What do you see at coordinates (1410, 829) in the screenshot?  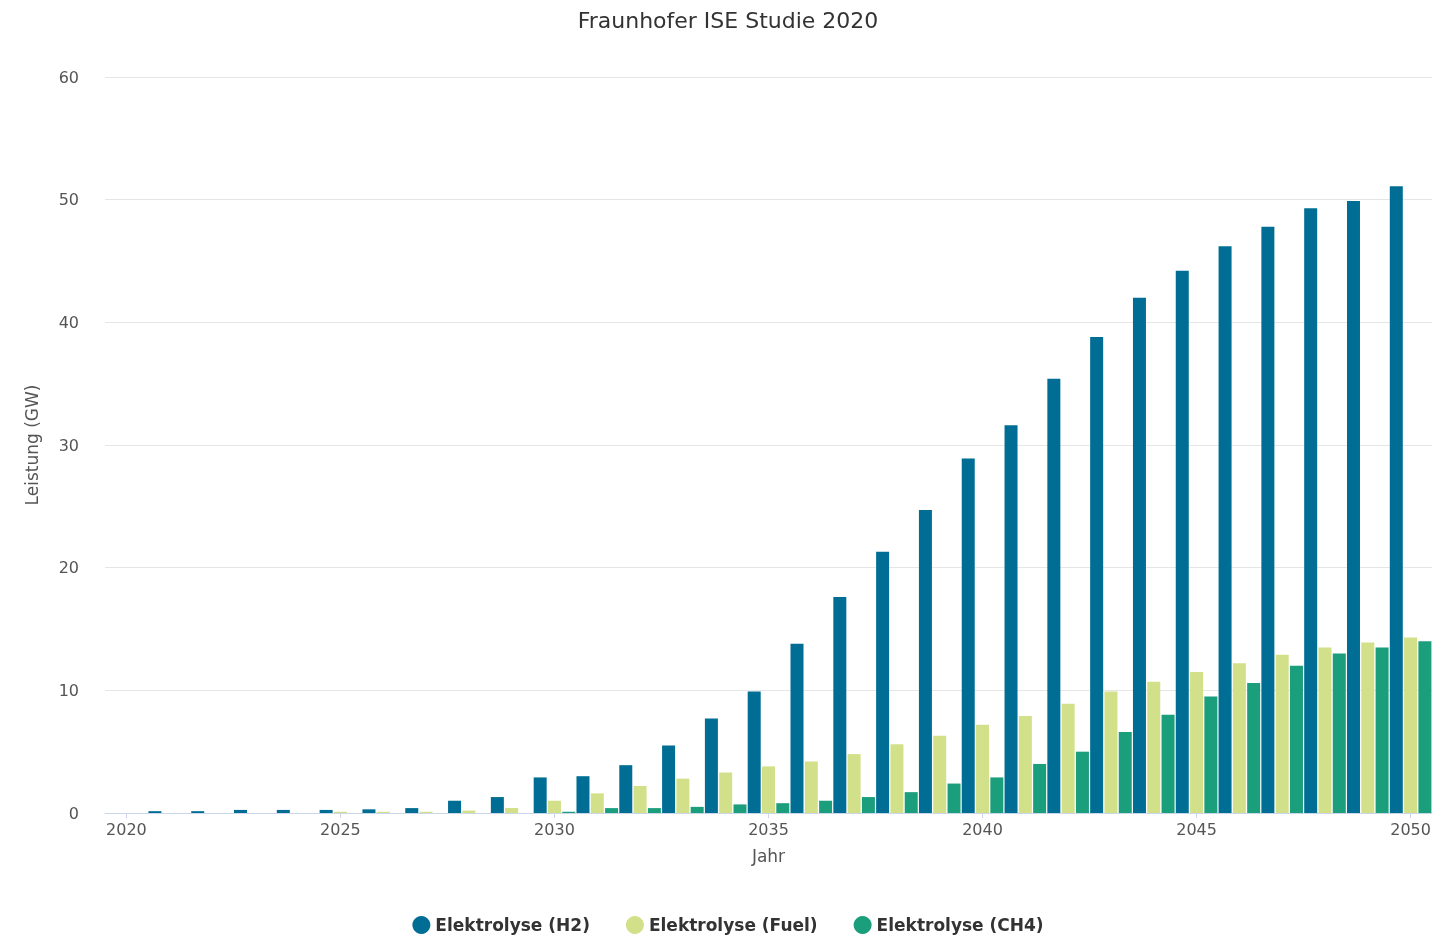 I see `x-tick-label: 2050` at bounding box center [1410, 829].